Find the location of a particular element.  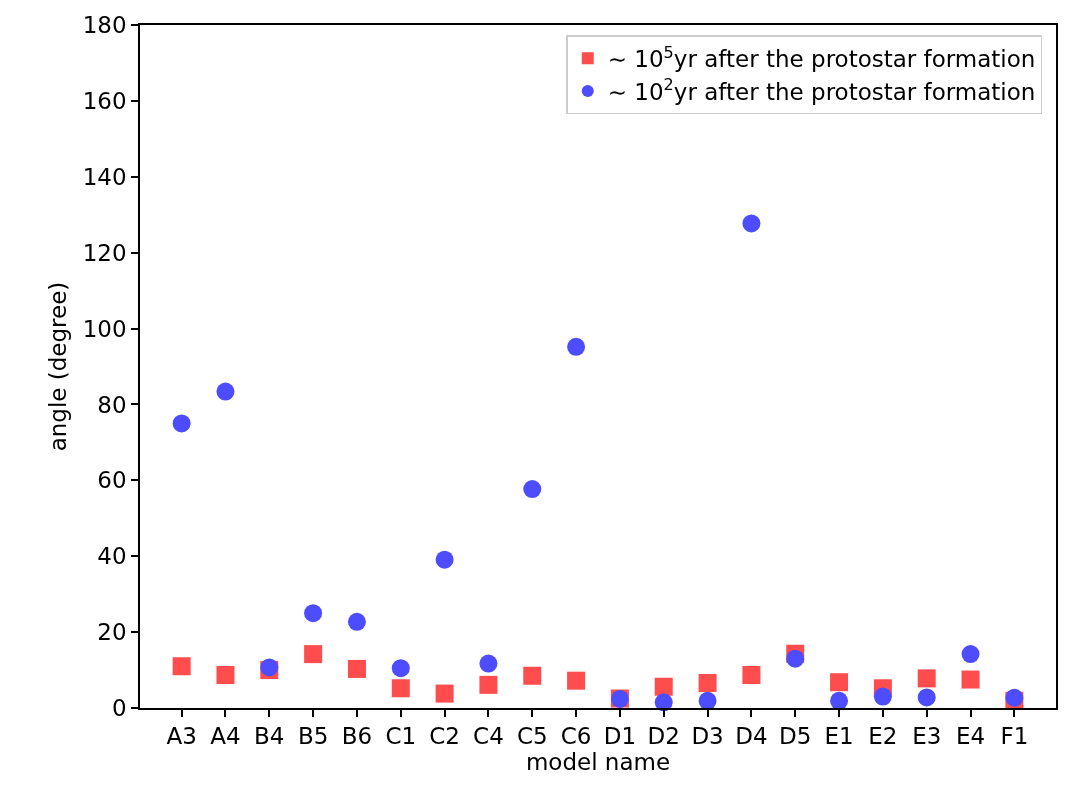

y-axis-title: angle (degree) is located at coordinates (57, 366).